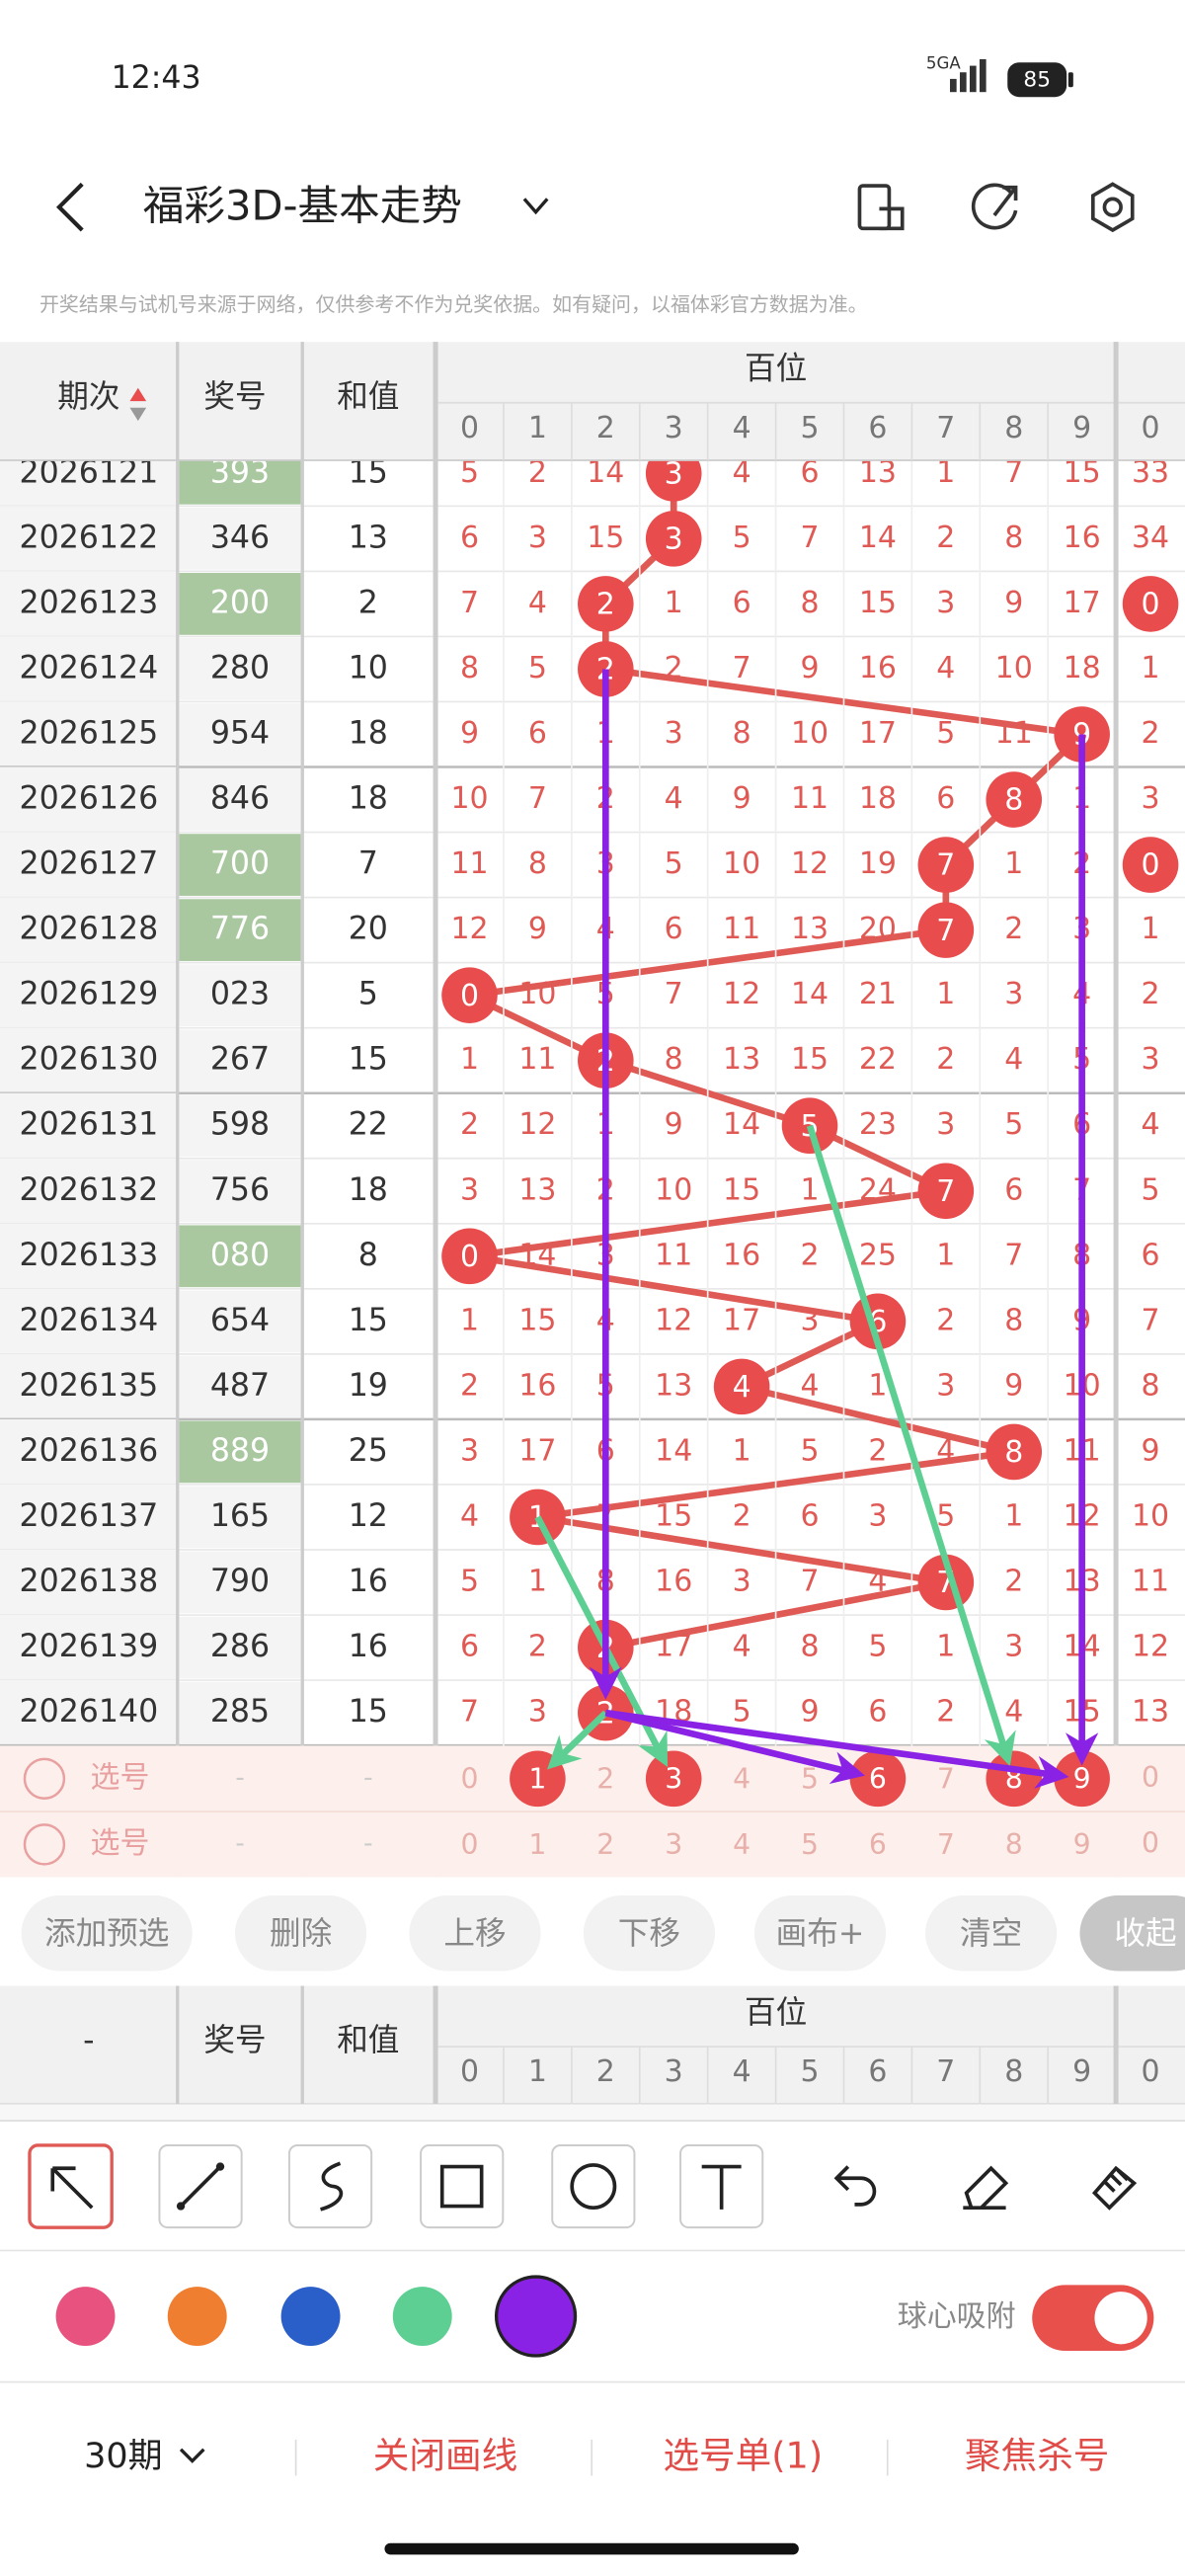  Describe the element at coordinates (1114, 2188) in the screenshot. I see `tool-clear` at that location.